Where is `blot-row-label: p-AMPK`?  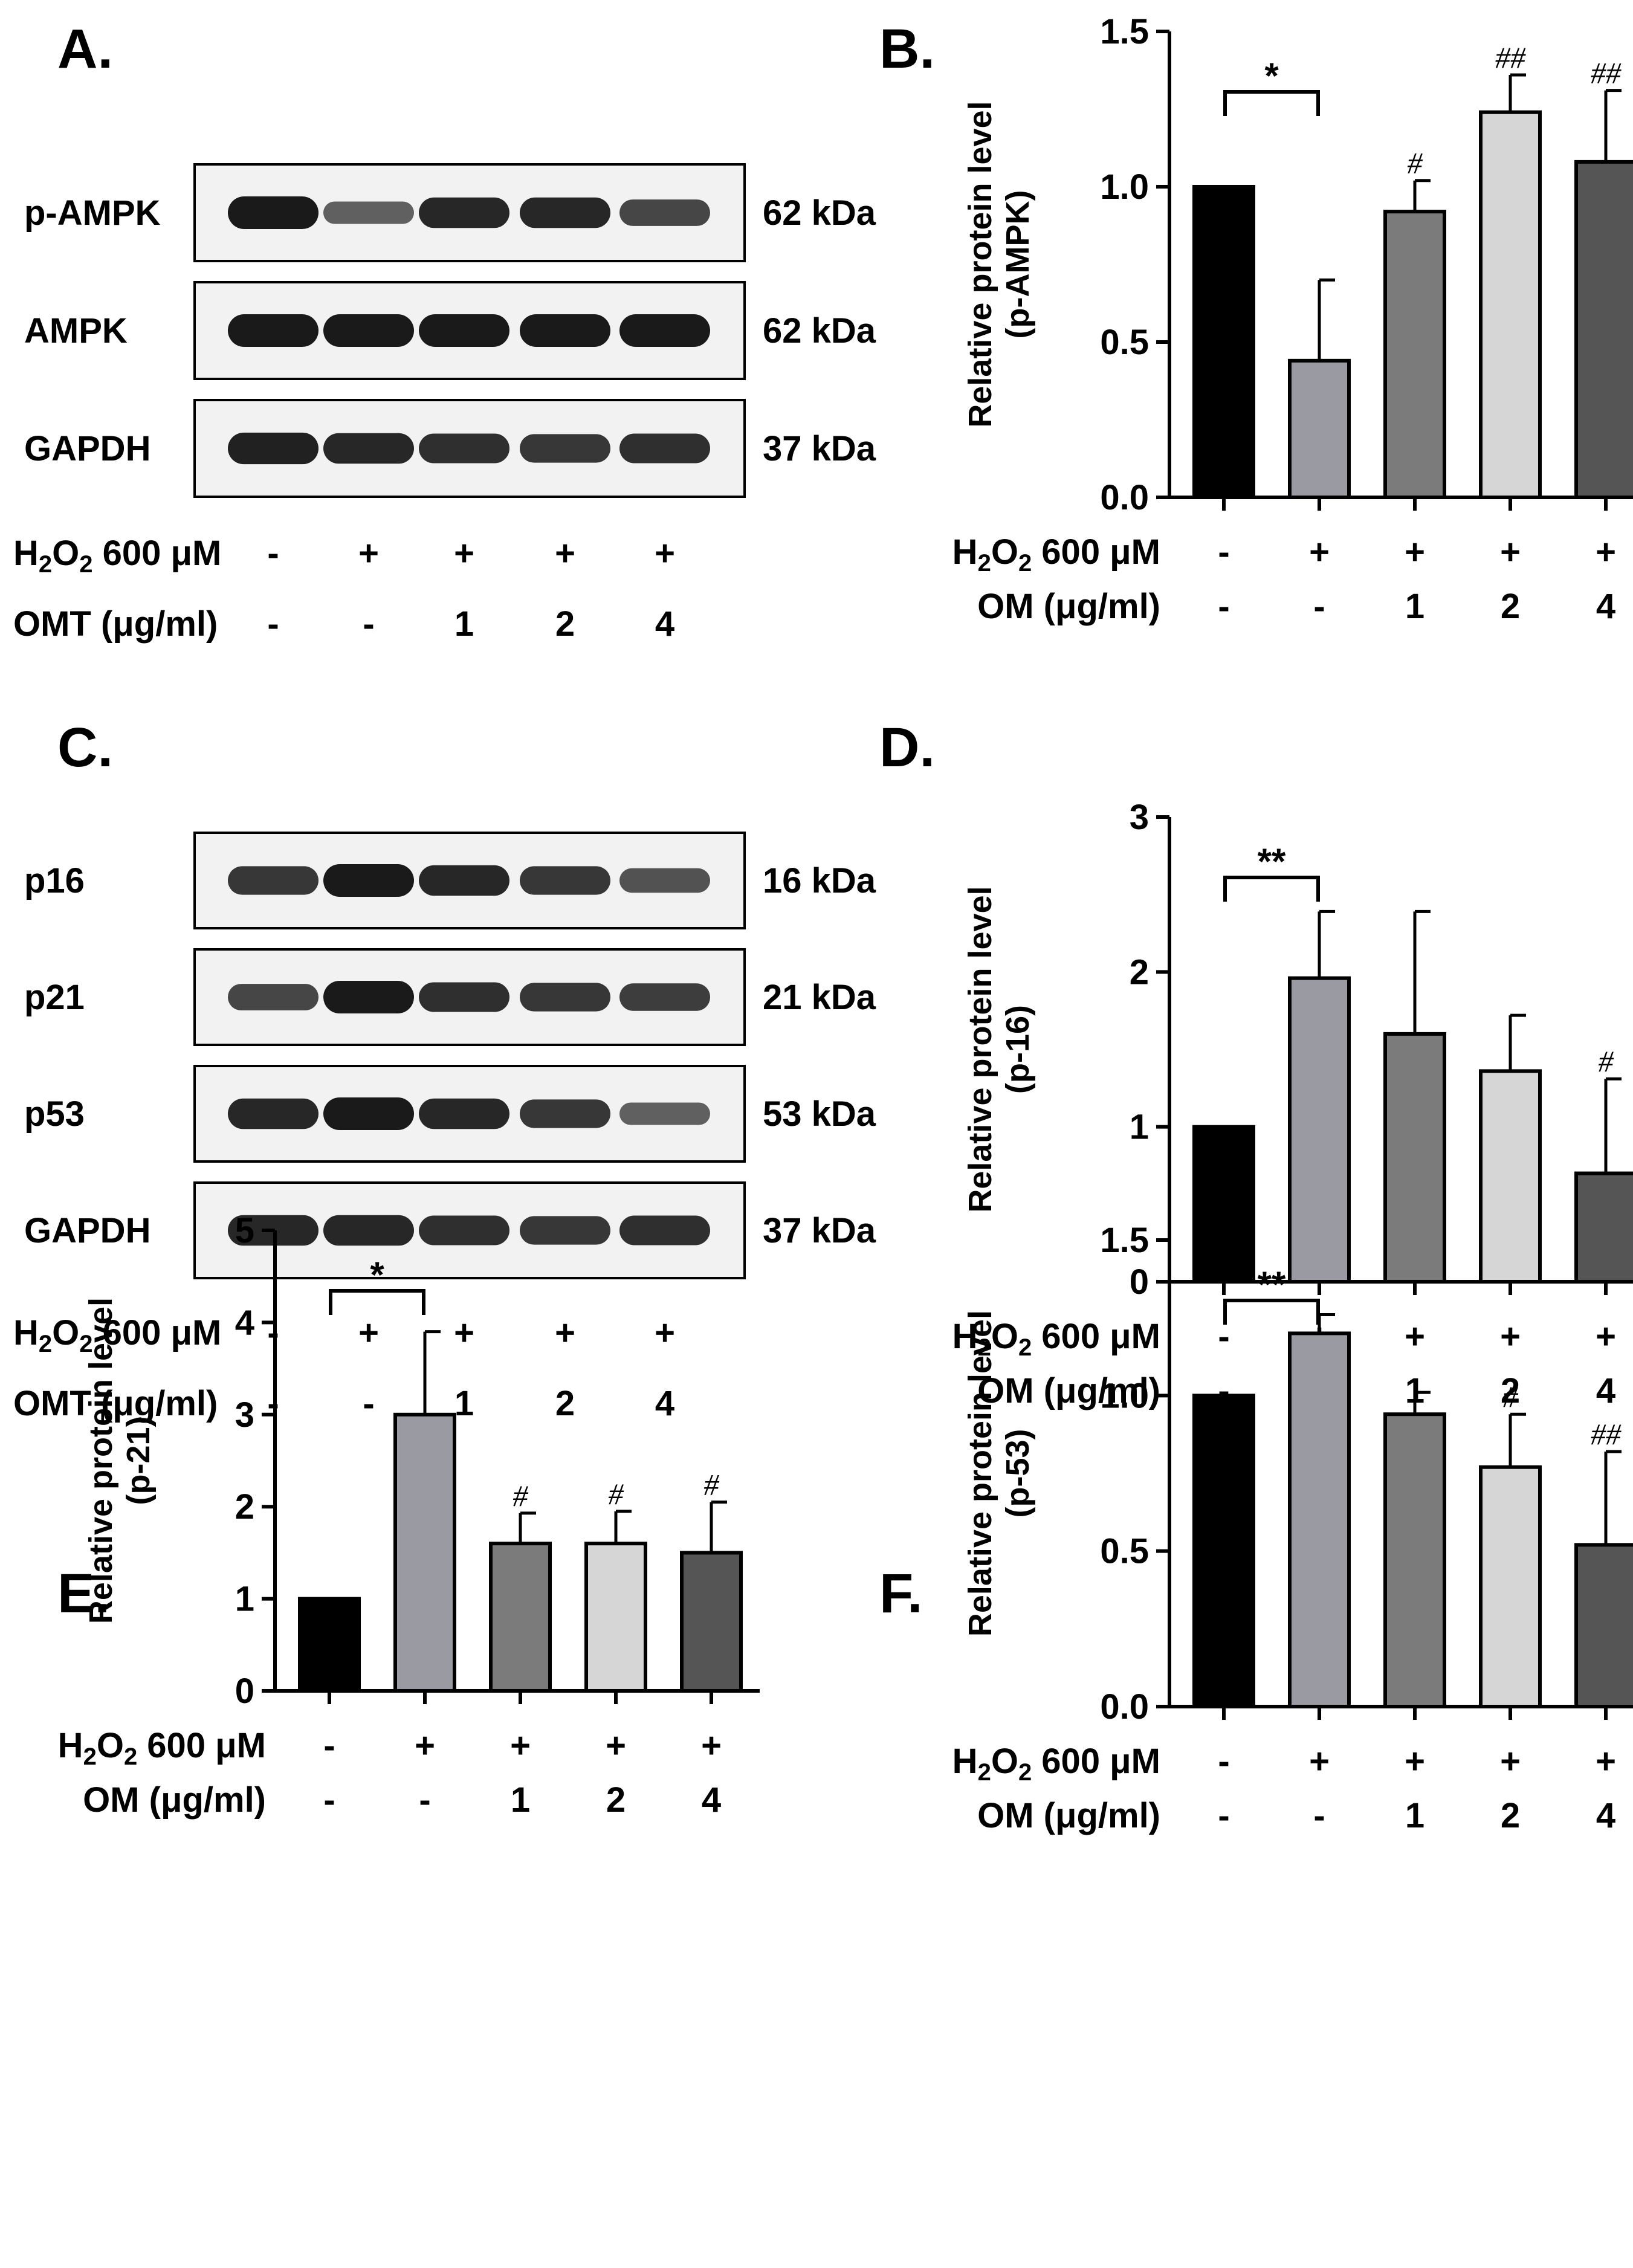 blot-row-label: p-AMPK is located at coordinates (92, 213).